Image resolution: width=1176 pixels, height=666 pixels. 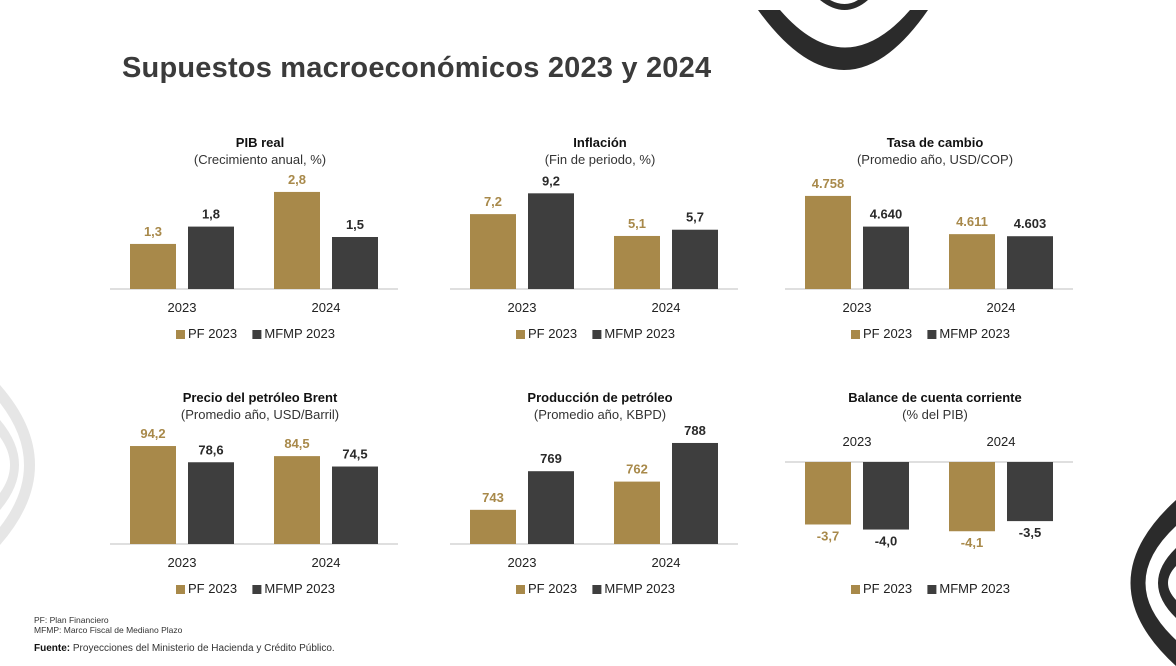 What do you see at coordinates (354, 454) in the screenshot?
I see `data-label: 74,5` at bounding box center [354, 454].